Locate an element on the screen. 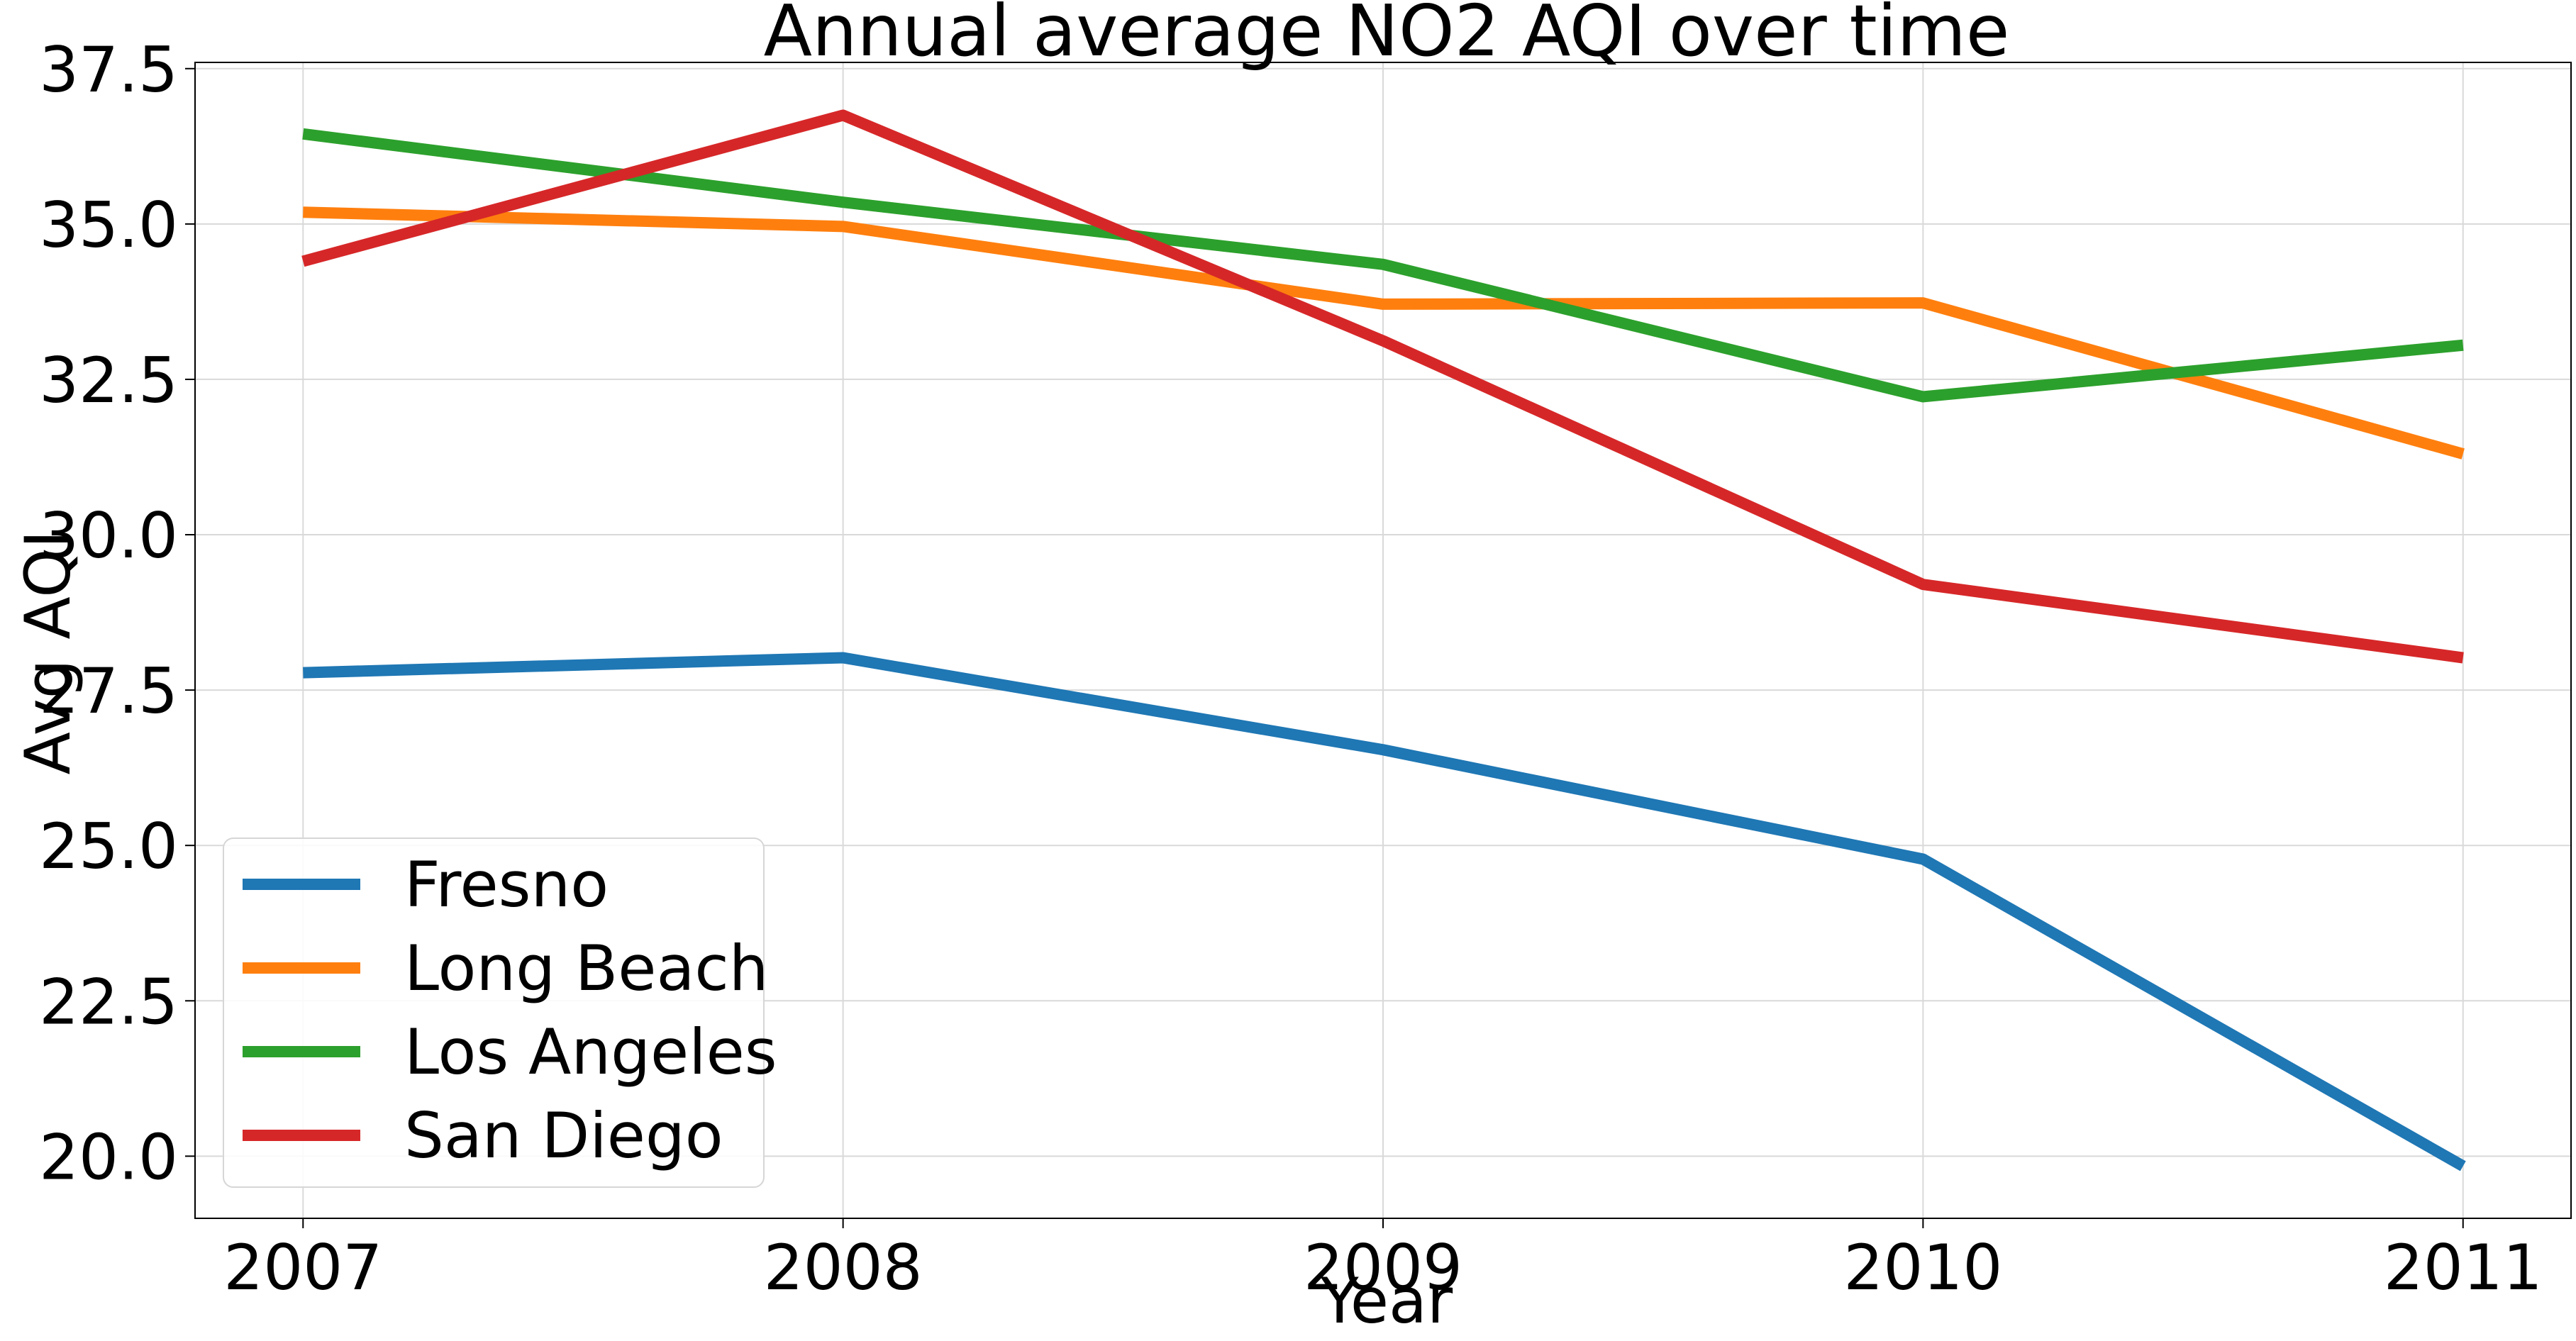 Image resolution: width=2576 pixels, height=1341 pixels. y-axis-ticks: 20.0 22.5 25.0 27.5 30.0 32.5 35.0 37.5 is located at coordinates (117, 613).